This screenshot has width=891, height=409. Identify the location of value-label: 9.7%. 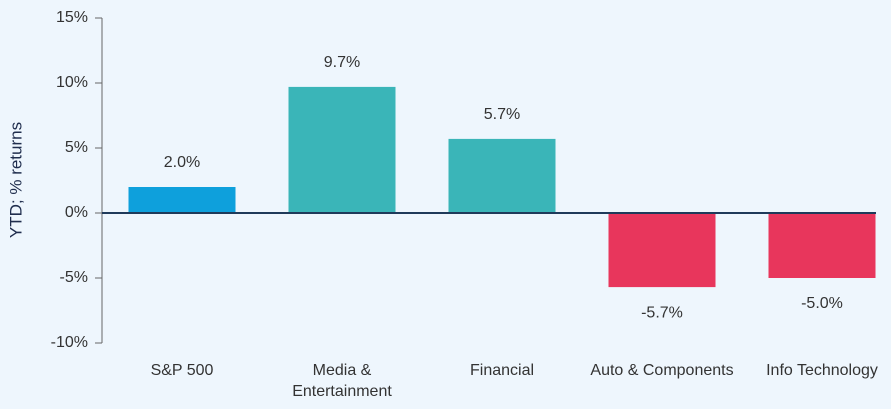
(342, 62).